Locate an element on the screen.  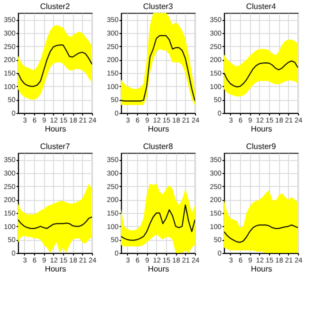
chart-title: Cluster4 is located at coordinates (261, 6).